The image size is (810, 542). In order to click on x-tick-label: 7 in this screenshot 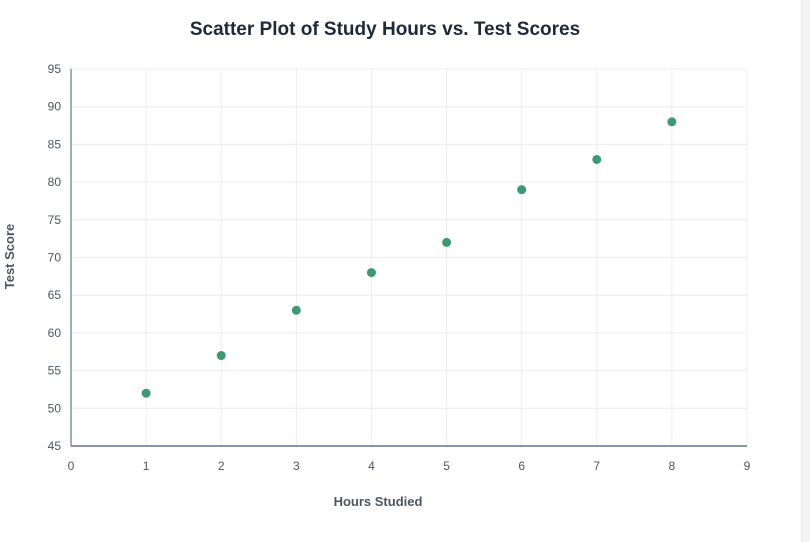, I will do `click(596, 466)`.